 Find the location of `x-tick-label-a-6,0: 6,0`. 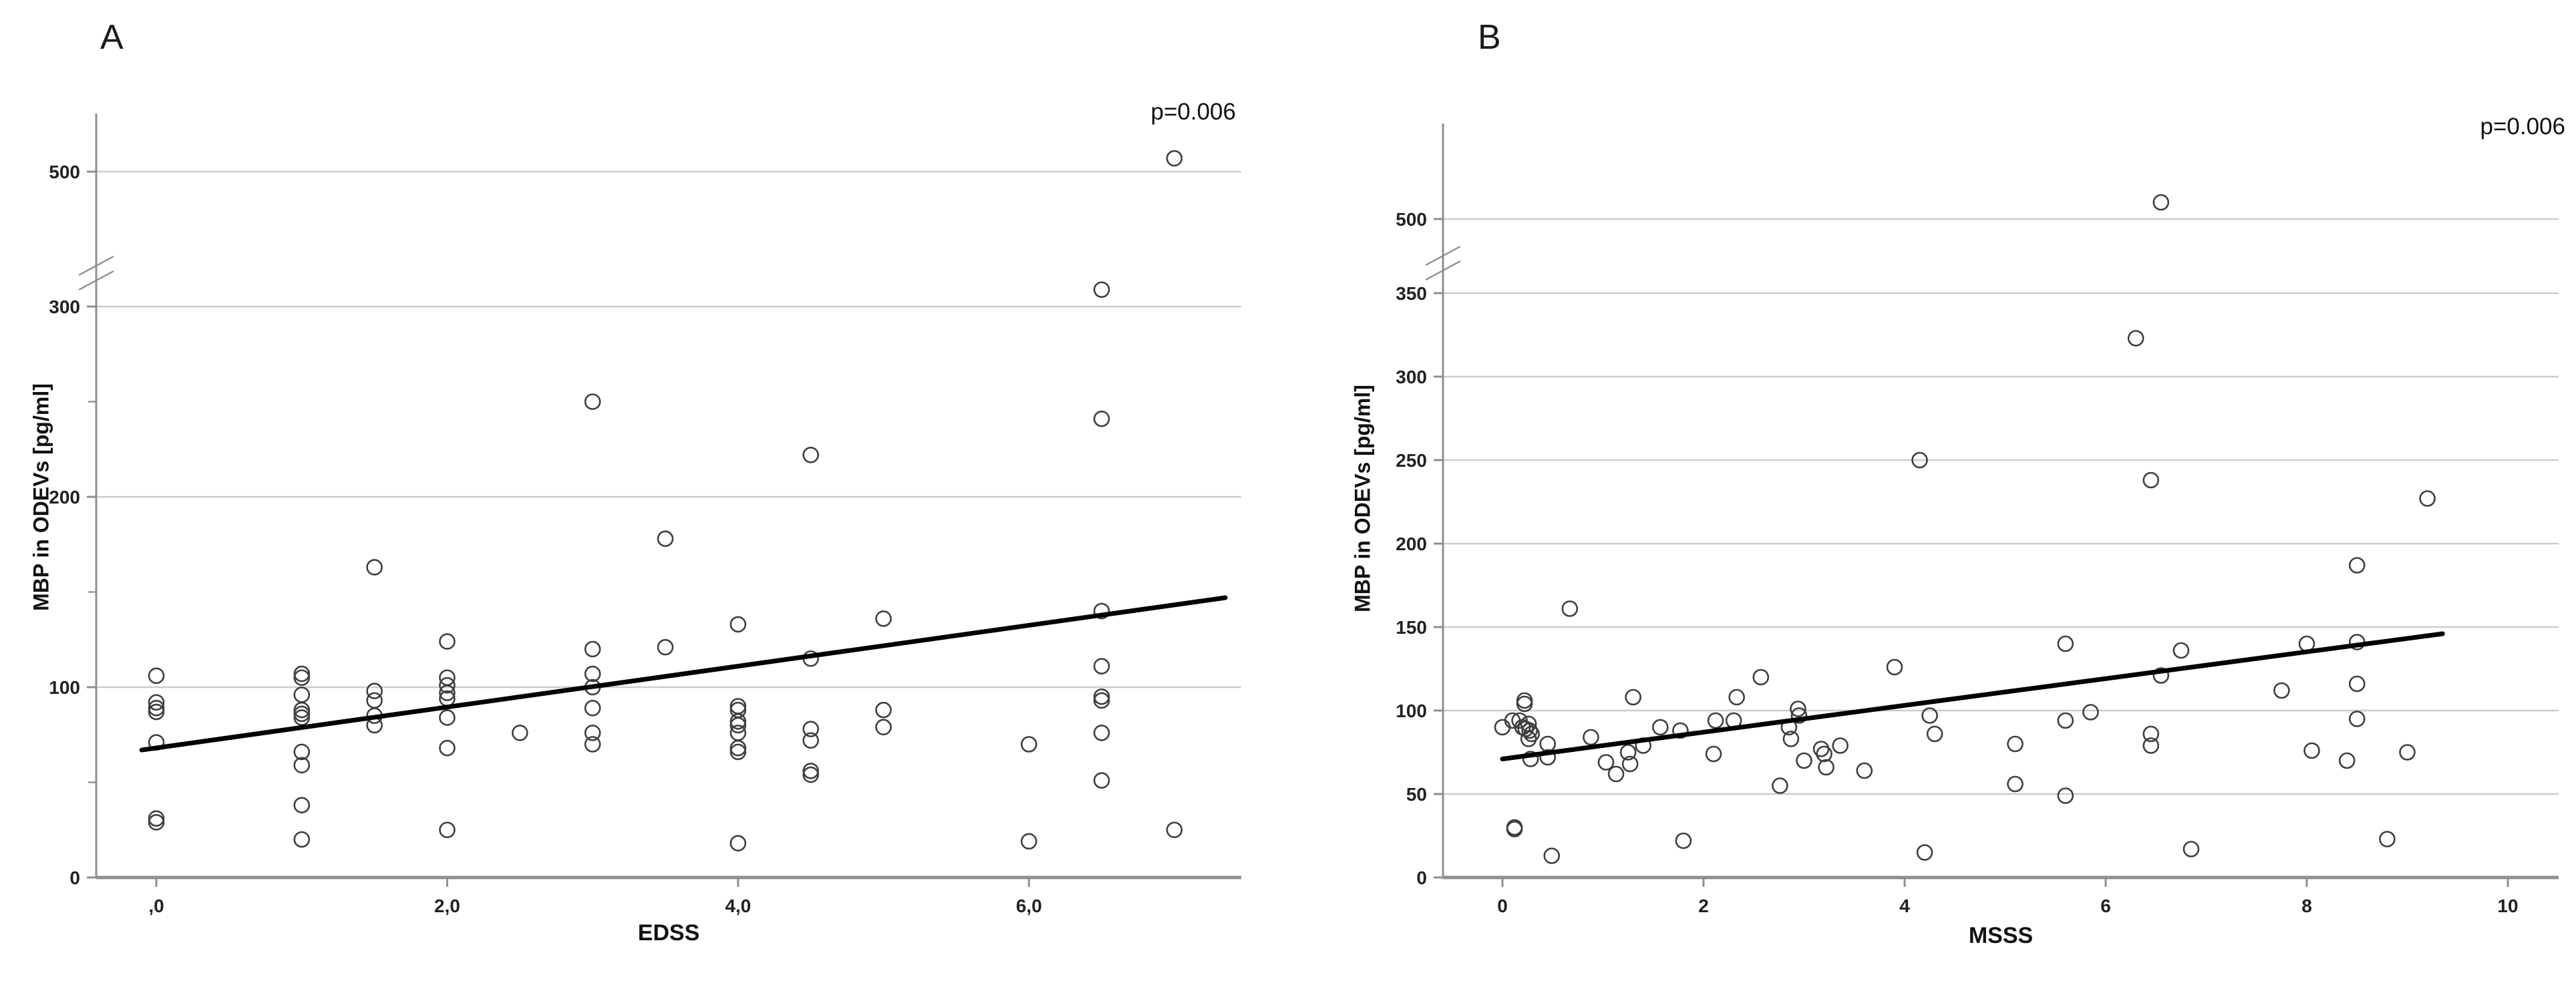

x-tick-label-a-6,0: 6,0 is located at coordinates (1029, 906).